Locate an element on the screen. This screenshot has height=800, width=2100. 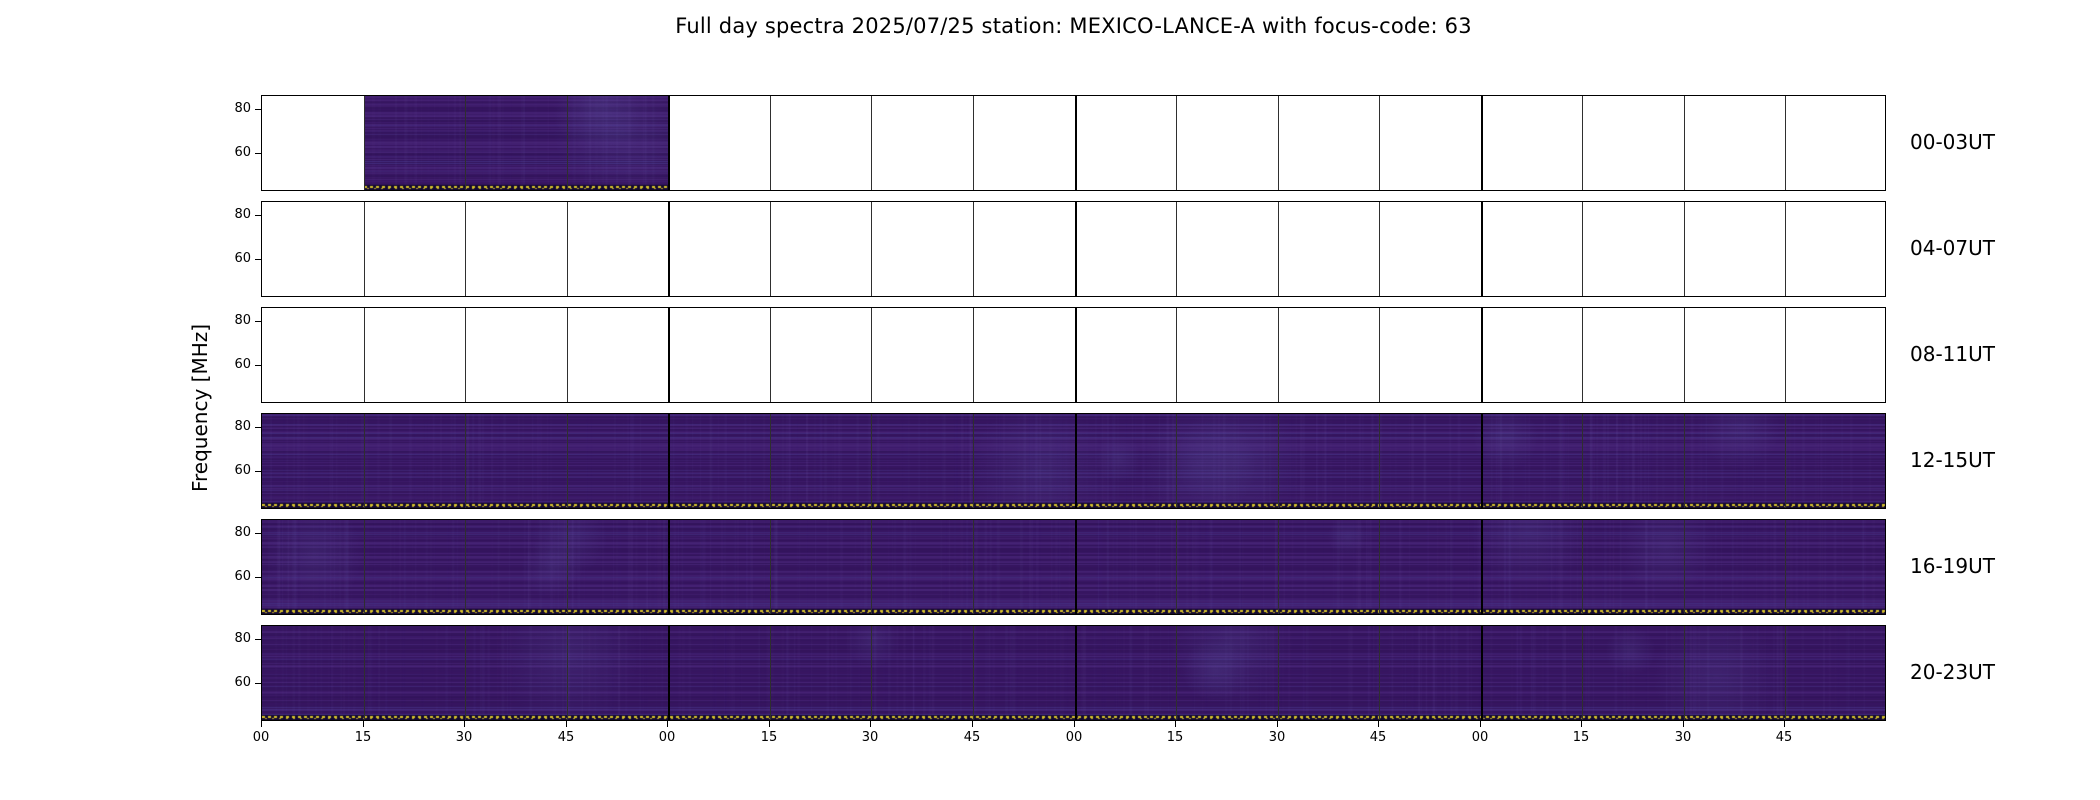
spectrogram-panel-00-03ut is located at coordinates (1073, 143).